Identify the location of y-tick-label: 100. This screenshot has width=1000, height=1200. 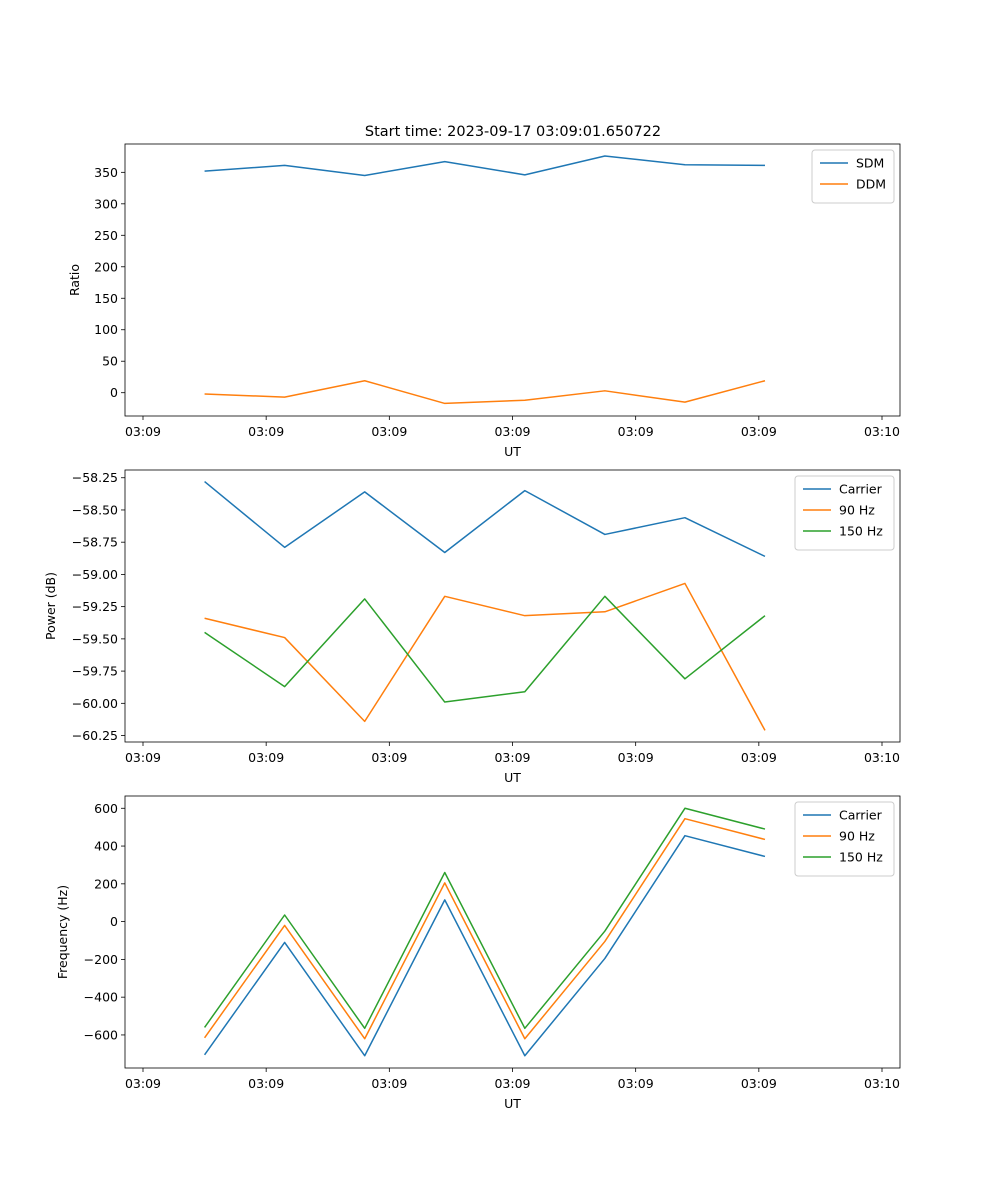
(106, 329).